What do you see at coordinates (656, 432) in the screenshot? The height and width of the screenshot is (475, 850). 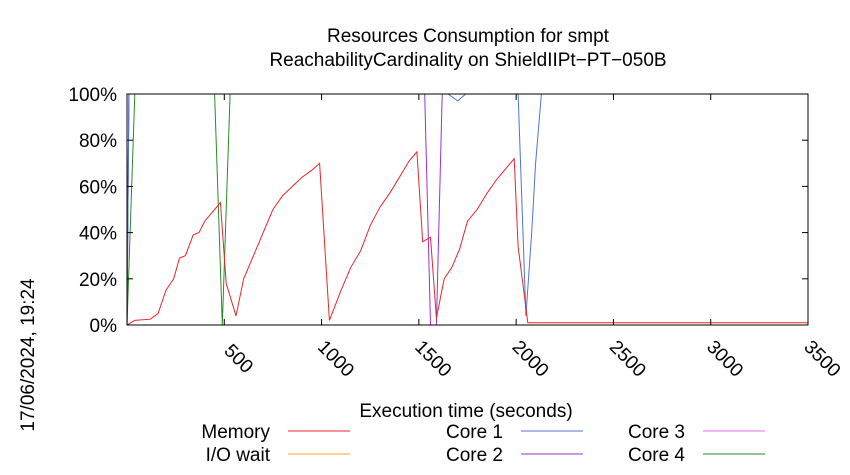 I see `legend-label: Core 3` at bounding box center [656, 432].